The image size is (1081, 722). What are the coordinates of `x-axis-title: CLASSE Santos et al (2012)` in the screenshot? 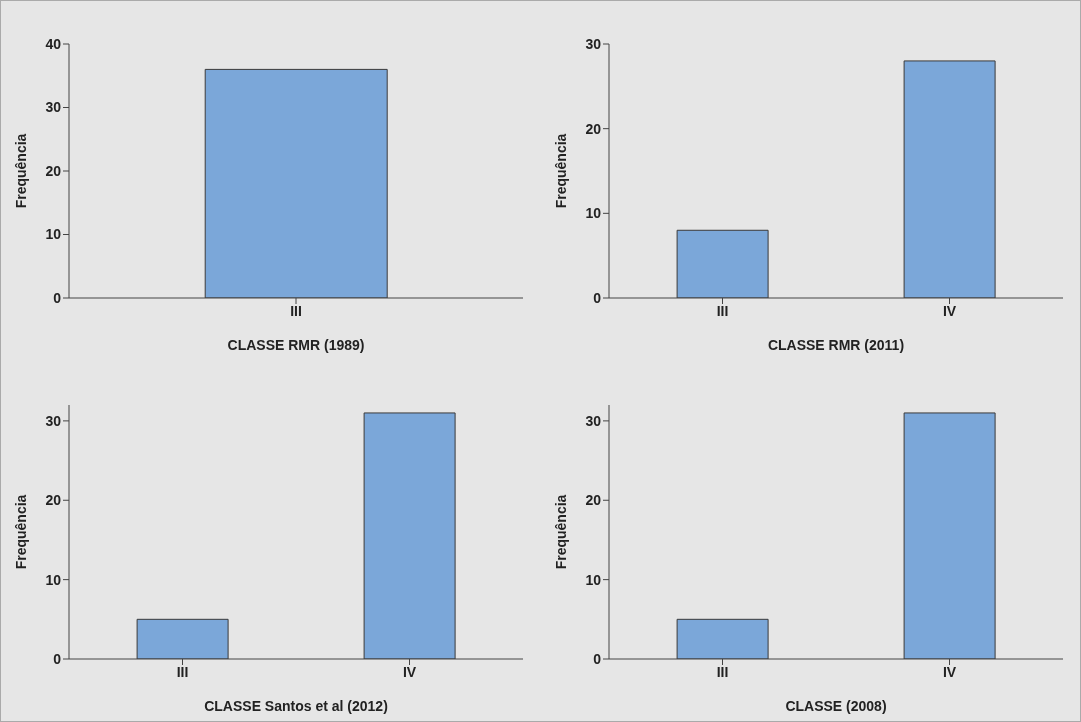 It's located at (296, 706).